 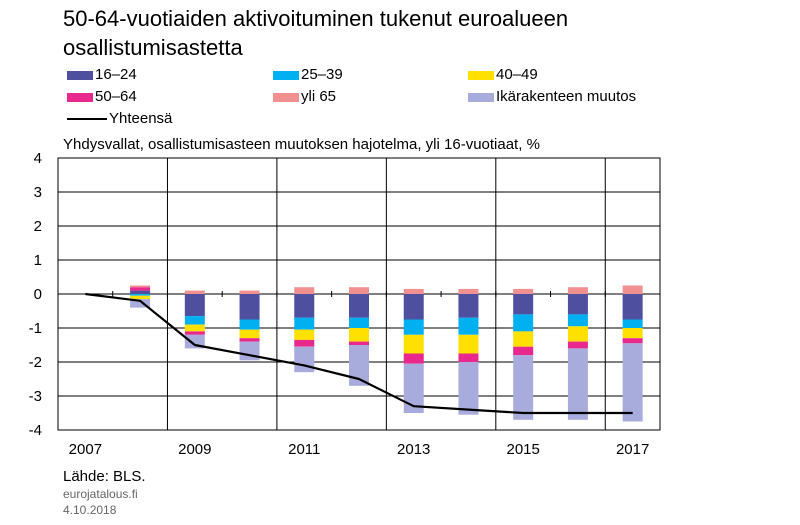 What do you see at coordinates (153, 47) in the screenshot?
I see `chart-title-line2: osallistumisastetta` at bounding box center [153, 47].